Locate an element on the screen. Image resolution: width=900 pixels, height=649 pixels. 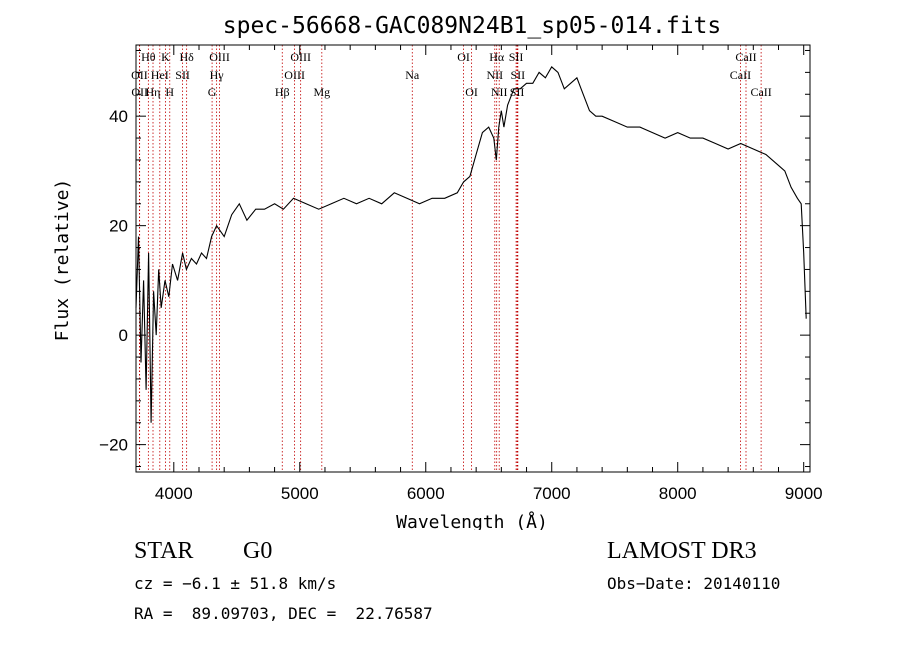
spectral-line-label: G is located at coordinates (212, 92).